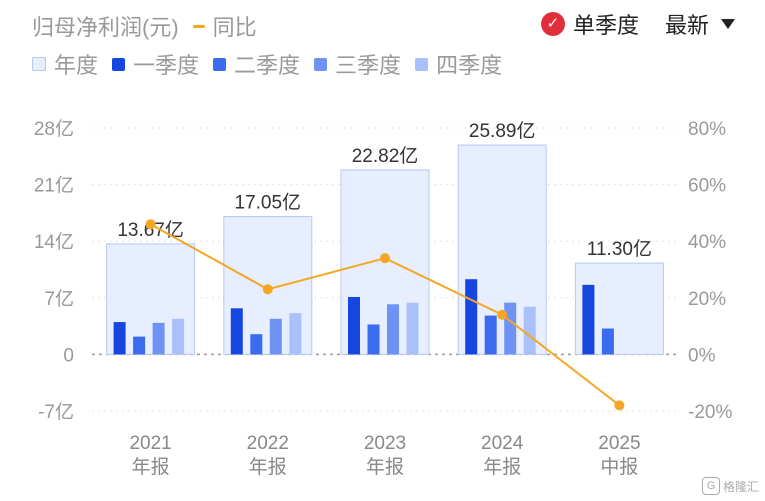  What do you see at coordinates (710, 486) in the screenshot?
I see `watermark-logo-icon: G` at bounding box center [710, 486].